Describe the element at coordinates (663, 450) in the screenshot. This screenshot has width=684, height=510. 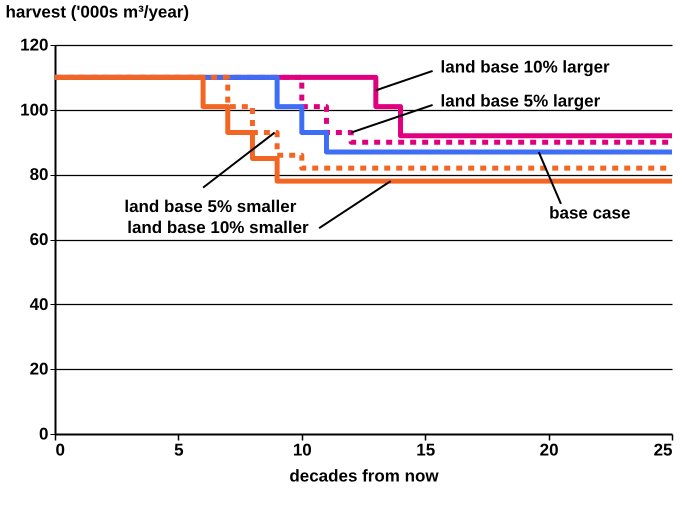
I see `x-tick-label: 25` at that location.